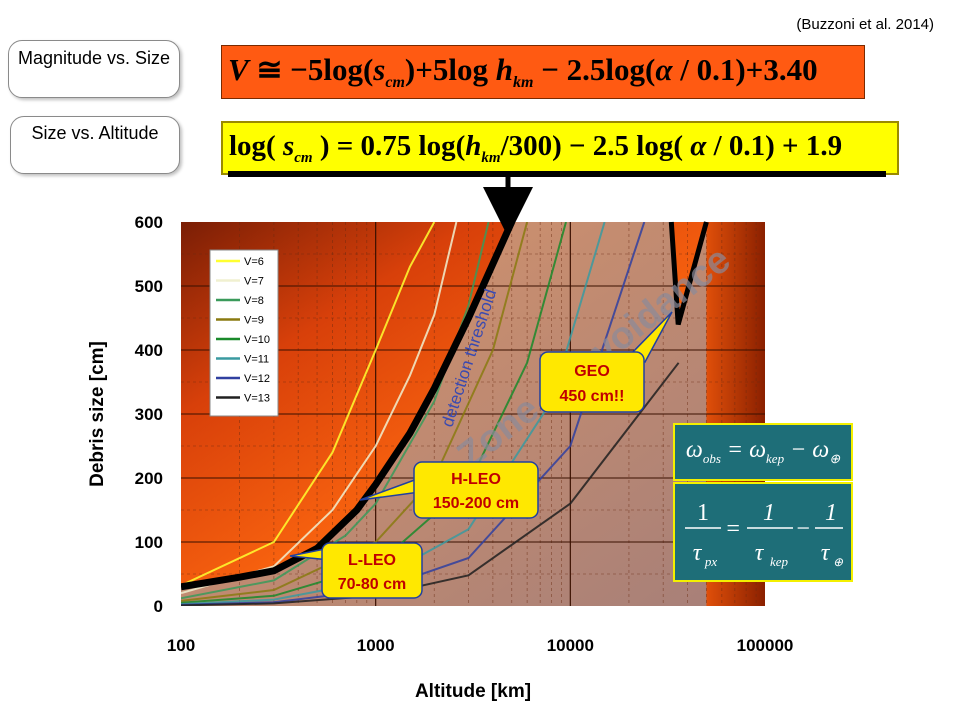  I want to click on legend-label: V=9, so click(254, 321).